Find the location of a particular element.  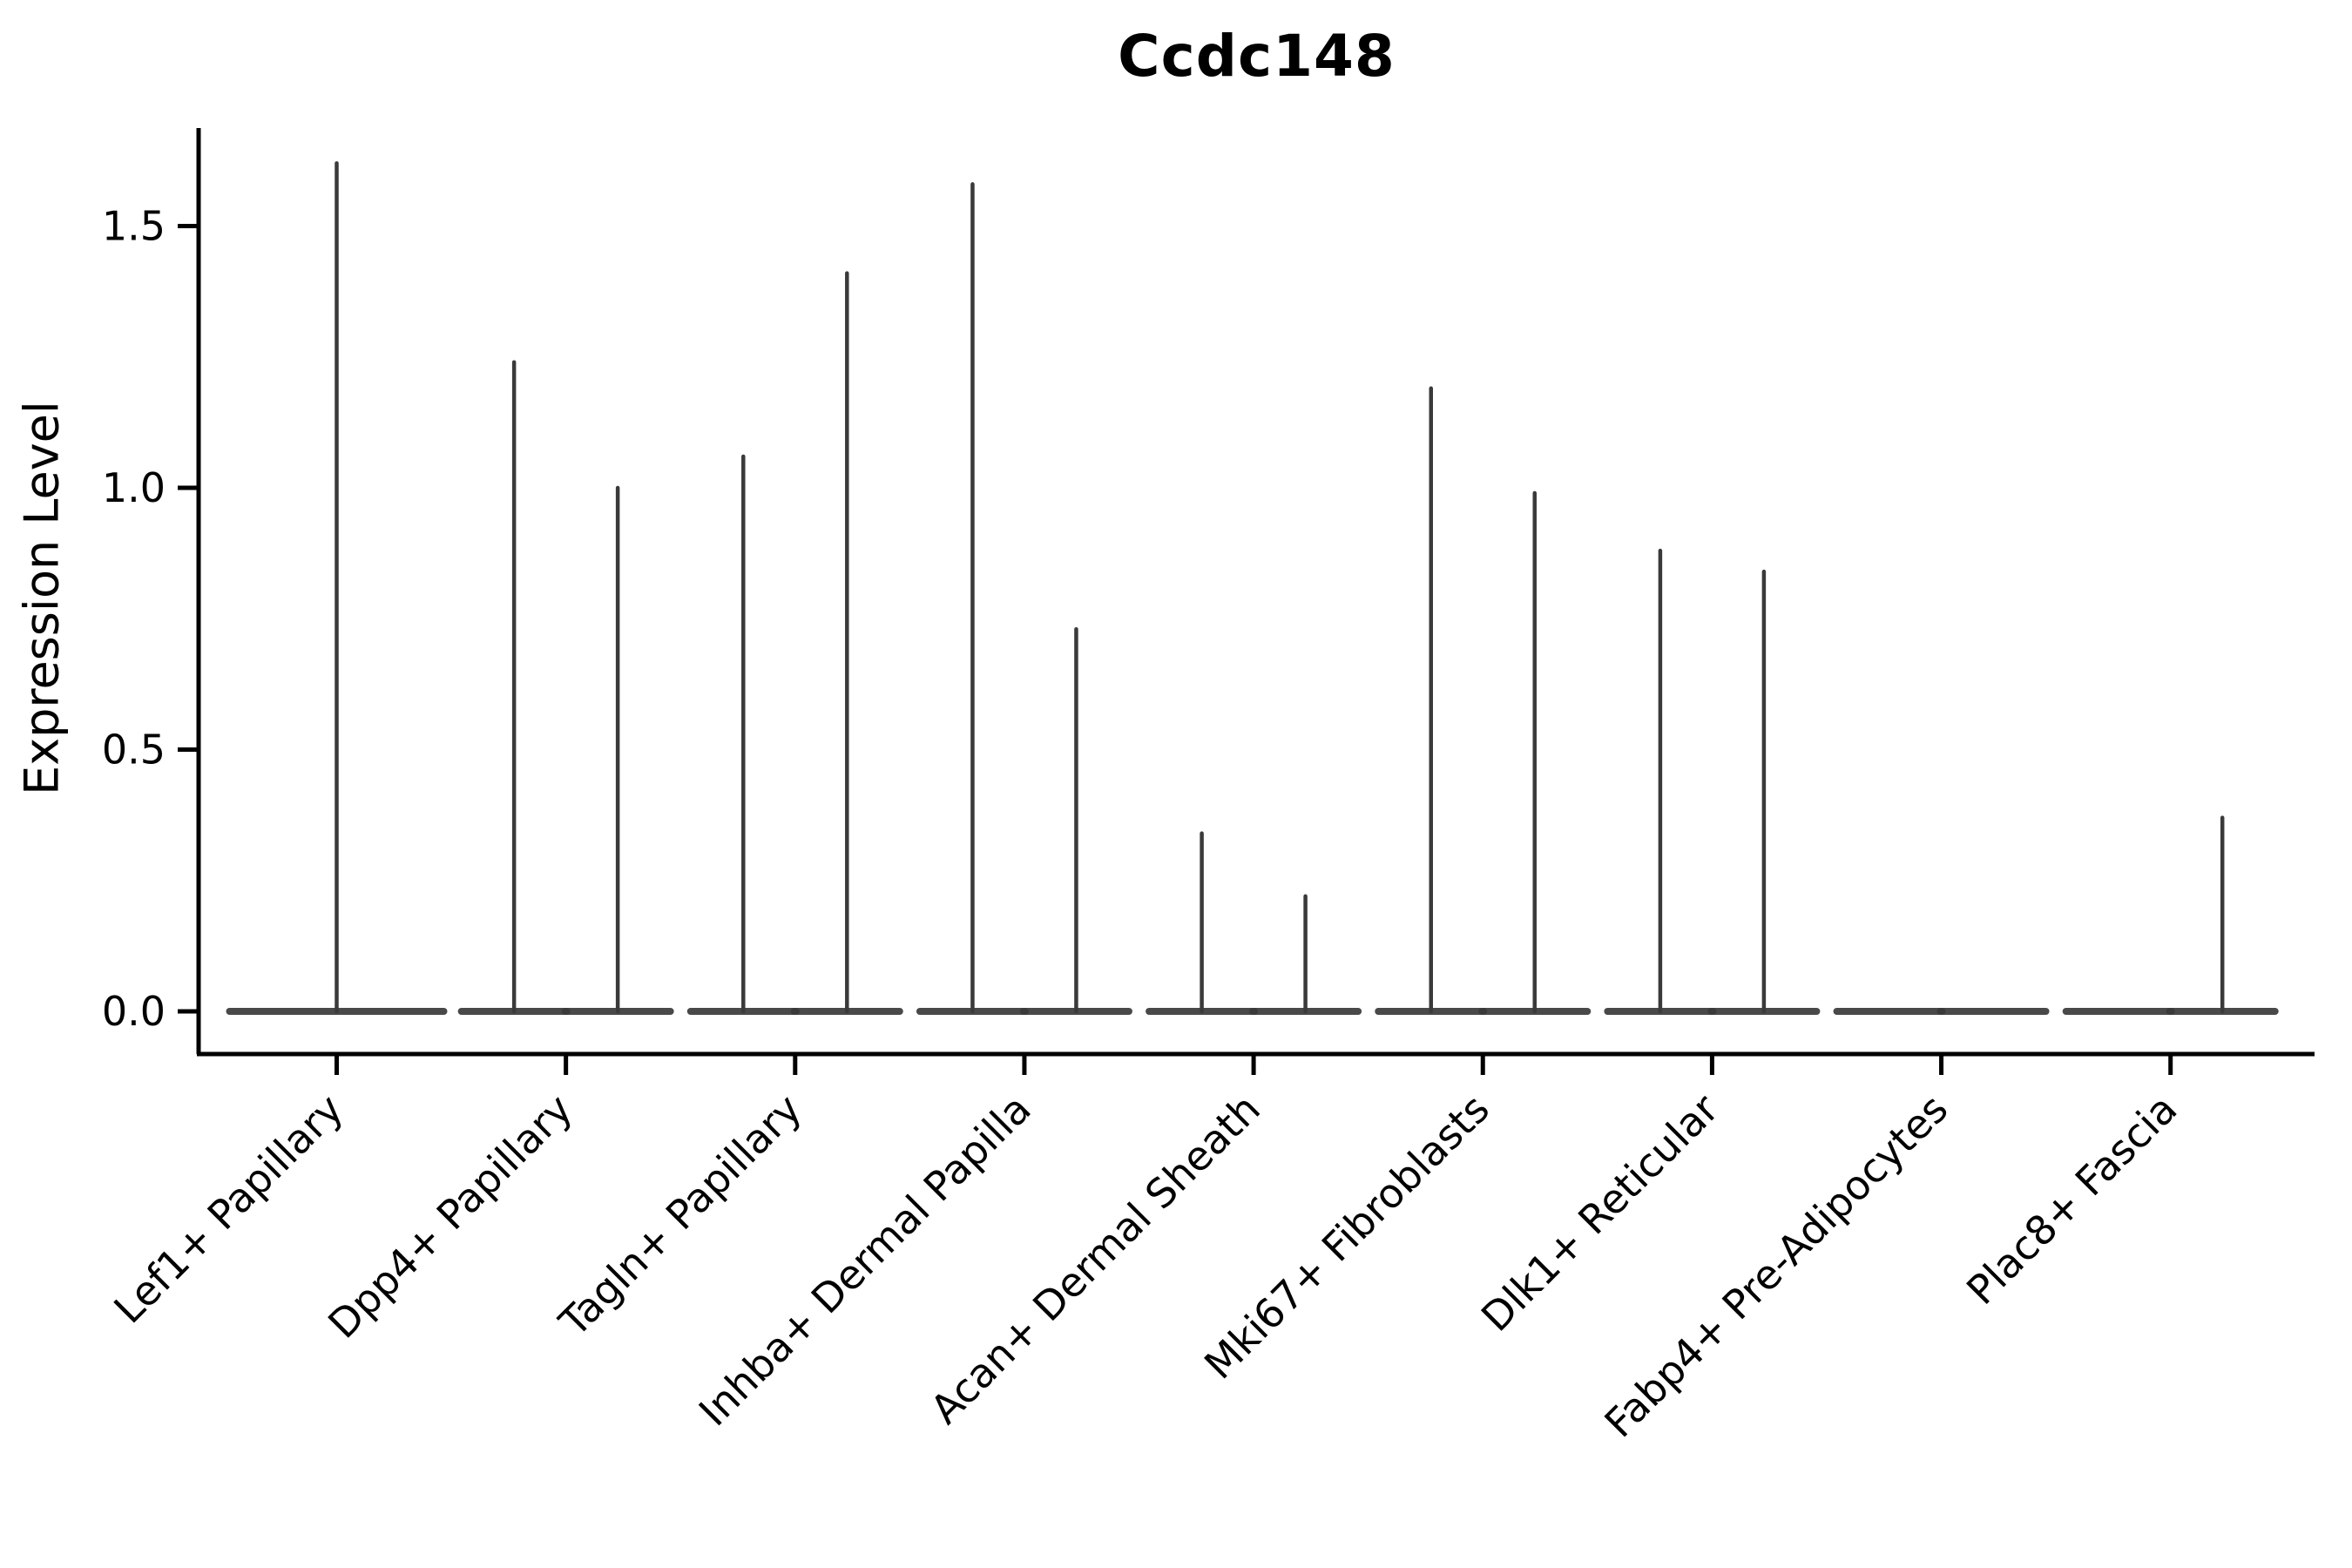

y-tick-label: 1.5 is located at coordinates (134, 226).